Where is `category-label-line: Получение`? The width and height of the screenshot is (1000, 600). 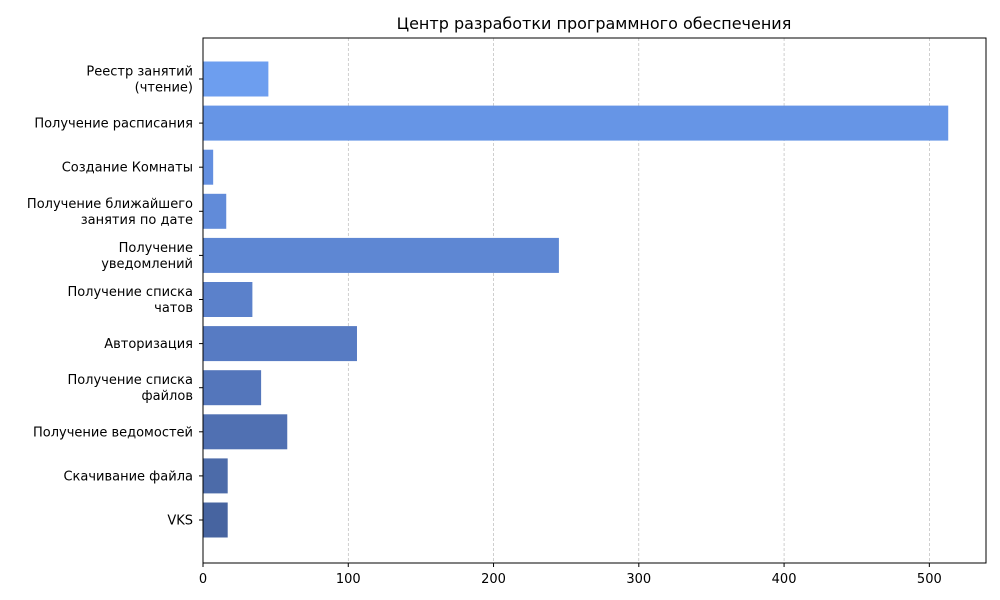
category-label-line: Получение is located at coordinates (156, 248).